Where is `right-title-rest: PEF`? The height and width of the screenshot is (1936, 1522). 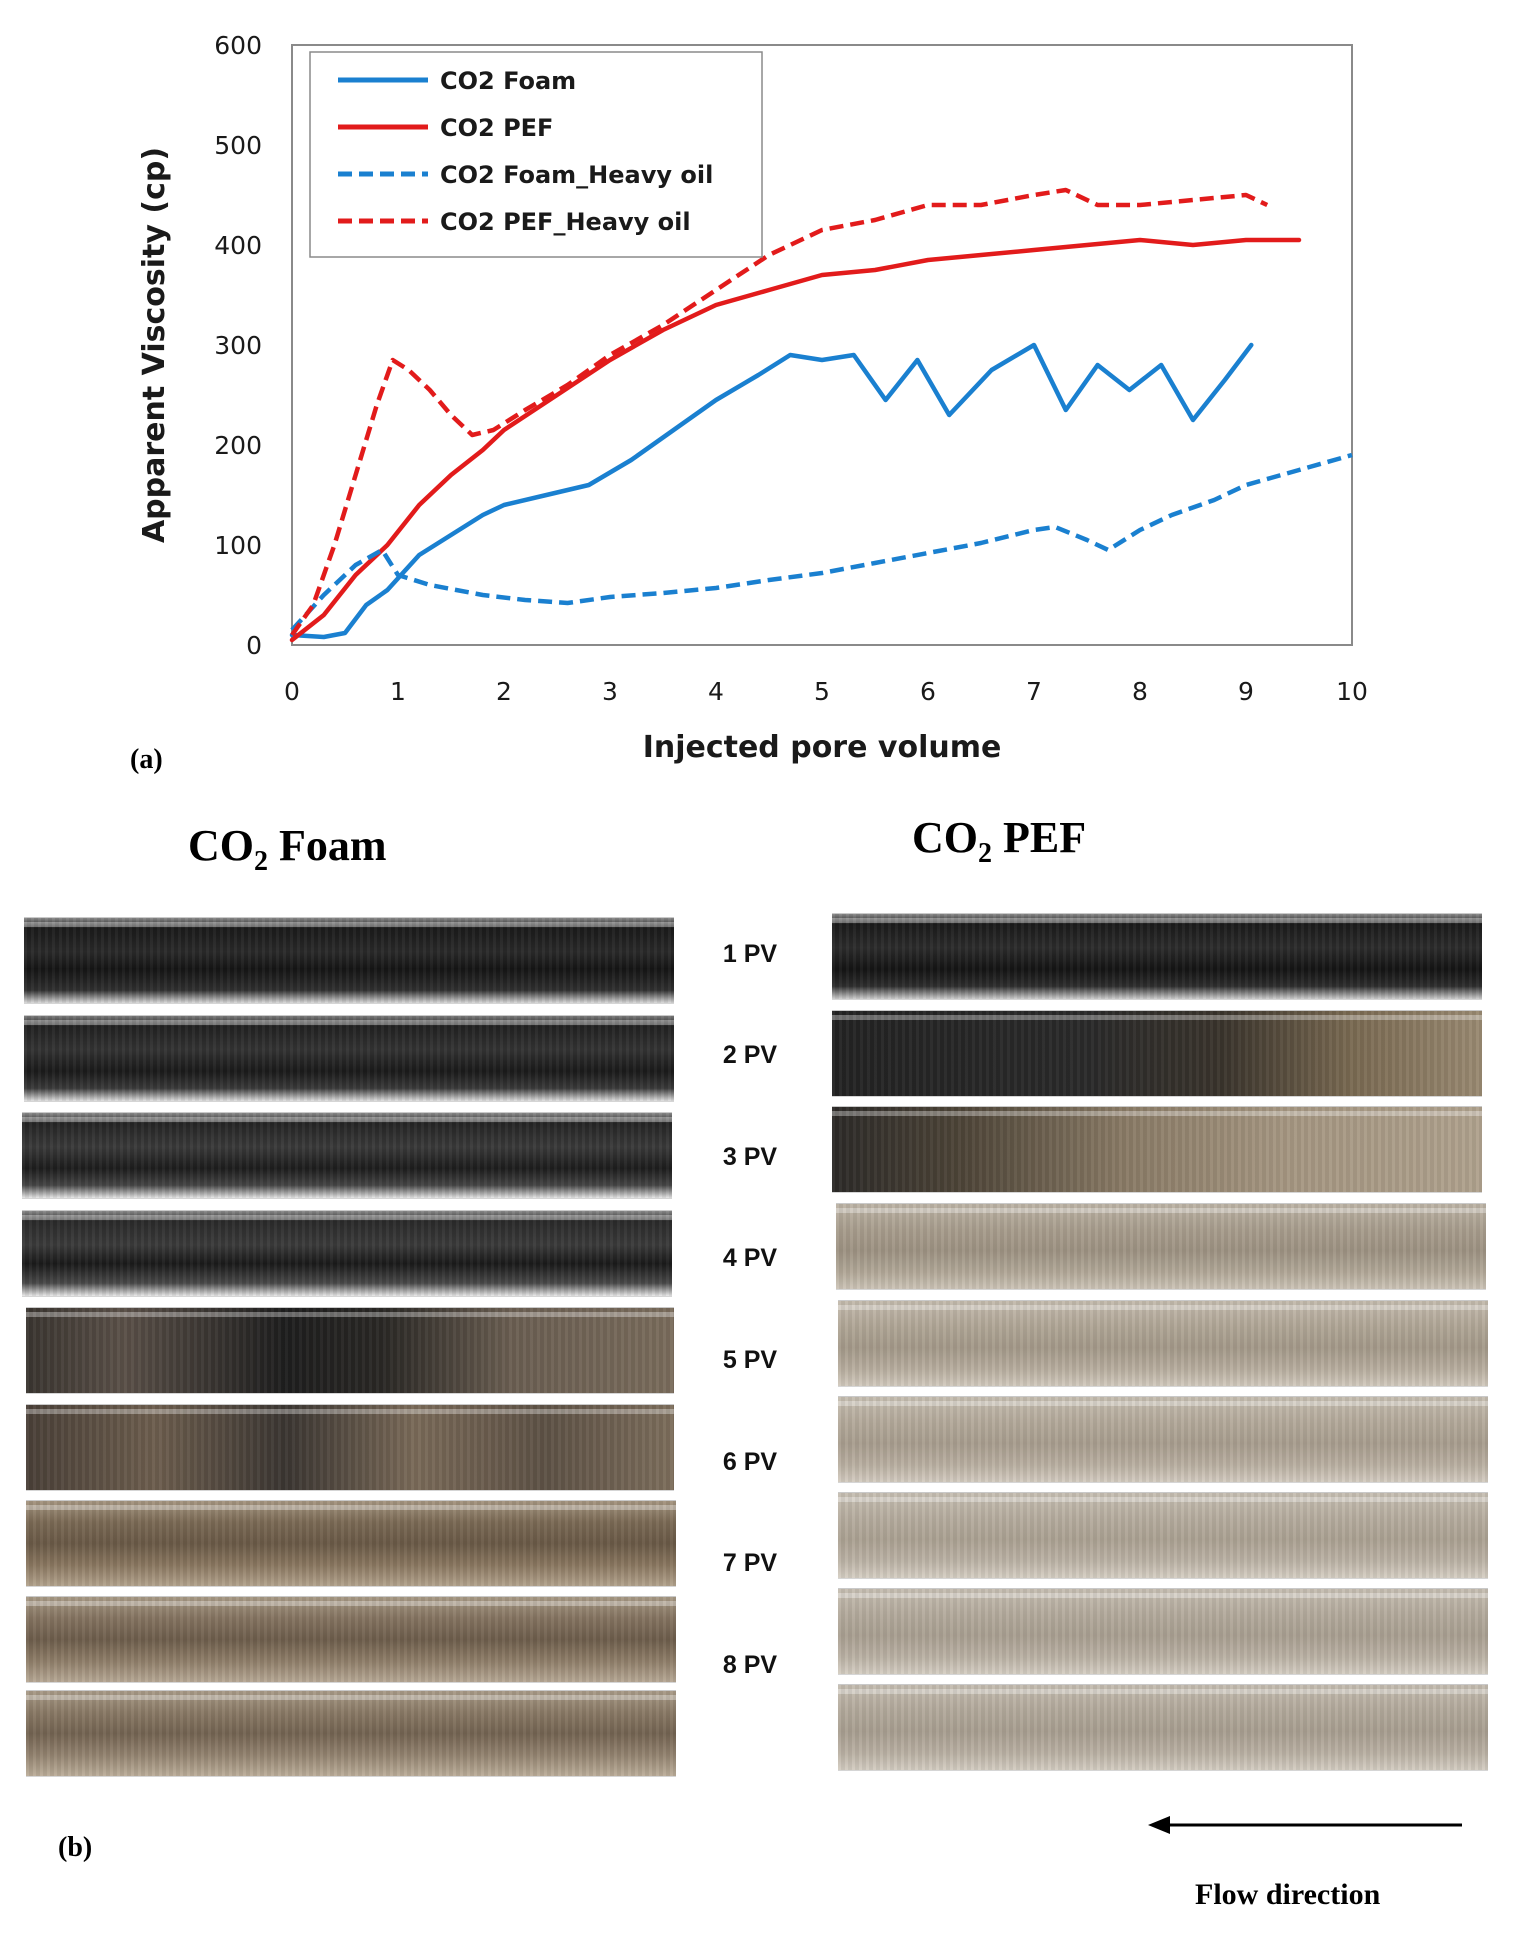 right-title-rest: PEF is located at coordinates (1039, 837).